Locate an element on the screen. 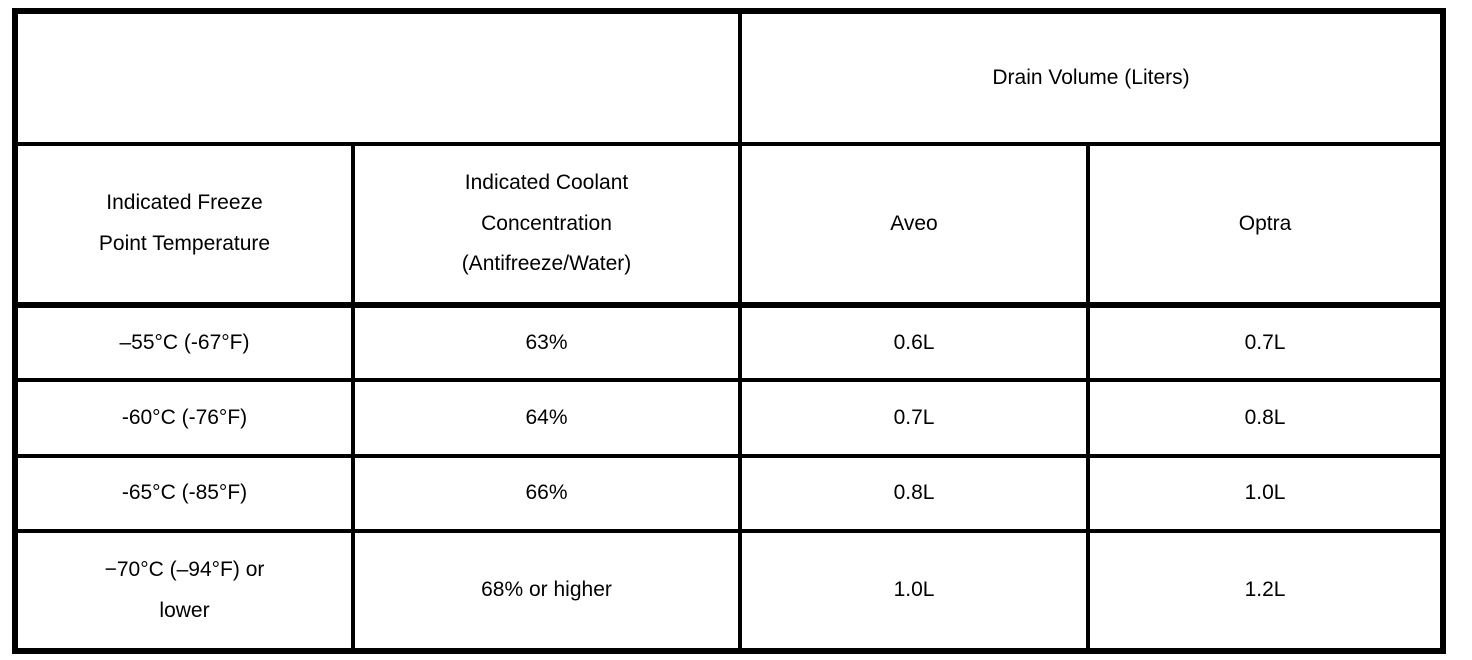 This screenshot has height=660, width=1472. concentration-cell: 66% is located at coordinates (546, 493).